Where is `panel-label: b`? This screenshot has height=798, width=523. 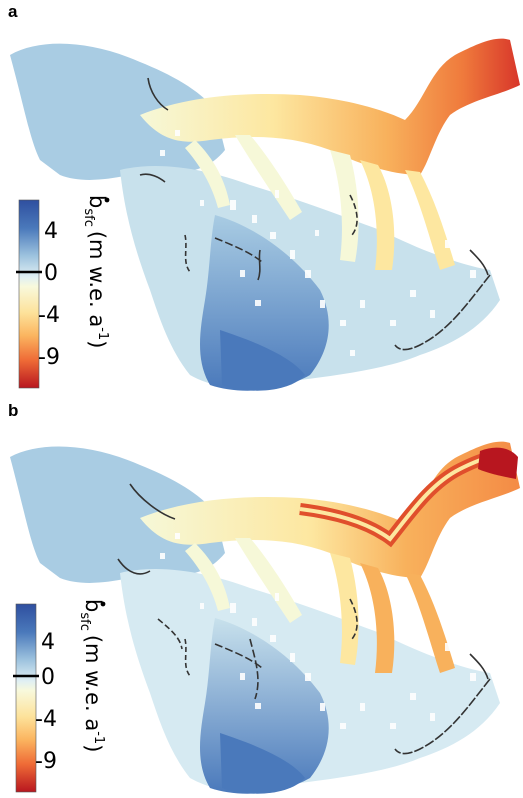 panel-label: b is located at coordinates (13, 410).